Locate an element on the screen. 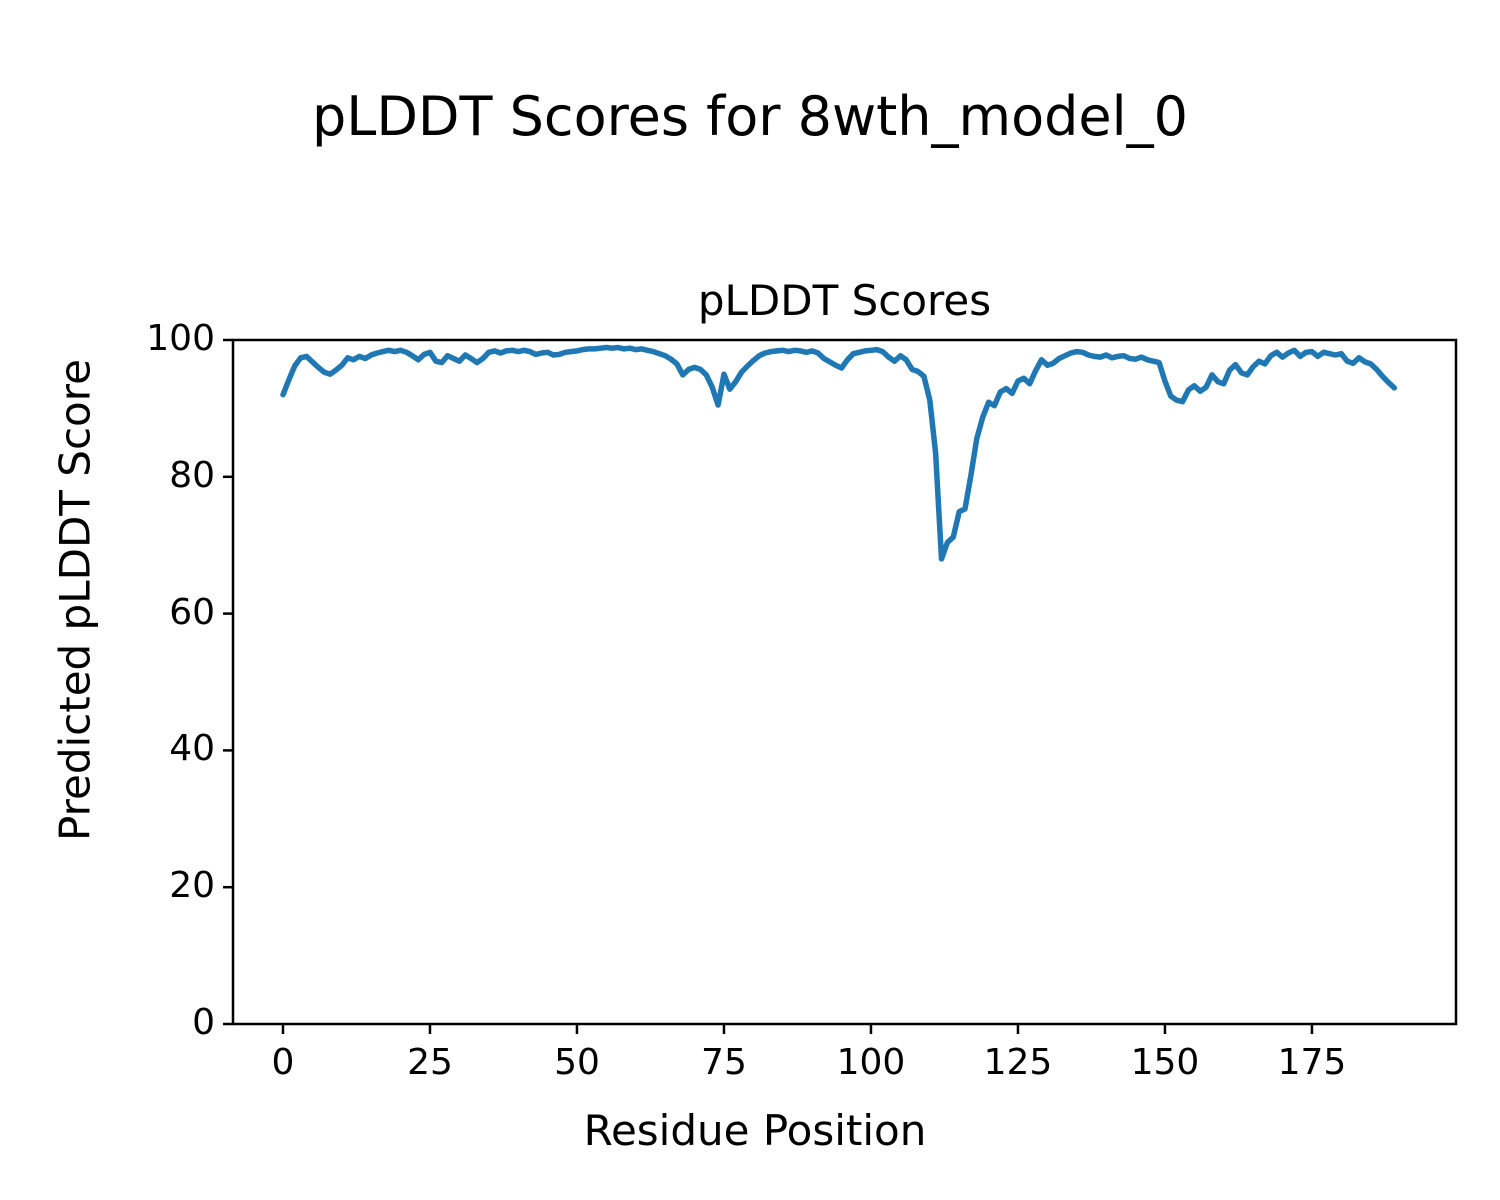 The height and width of the screenshot is (1200, 1500). x-tick-label: 25 is located at coordinates (430, 1062).